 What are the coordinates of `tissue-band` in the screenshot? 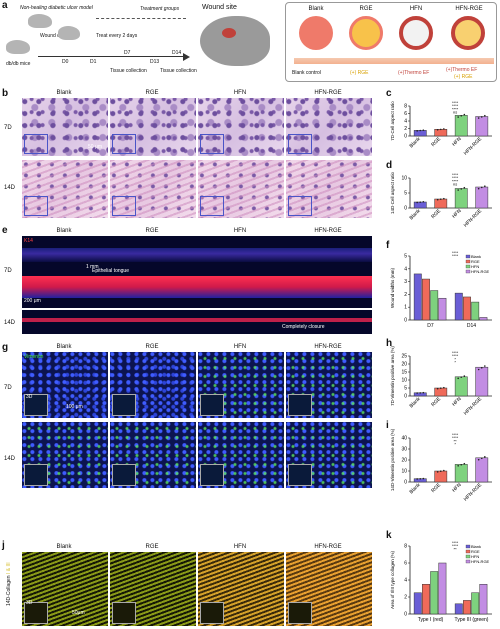 It's located at (197, 255).